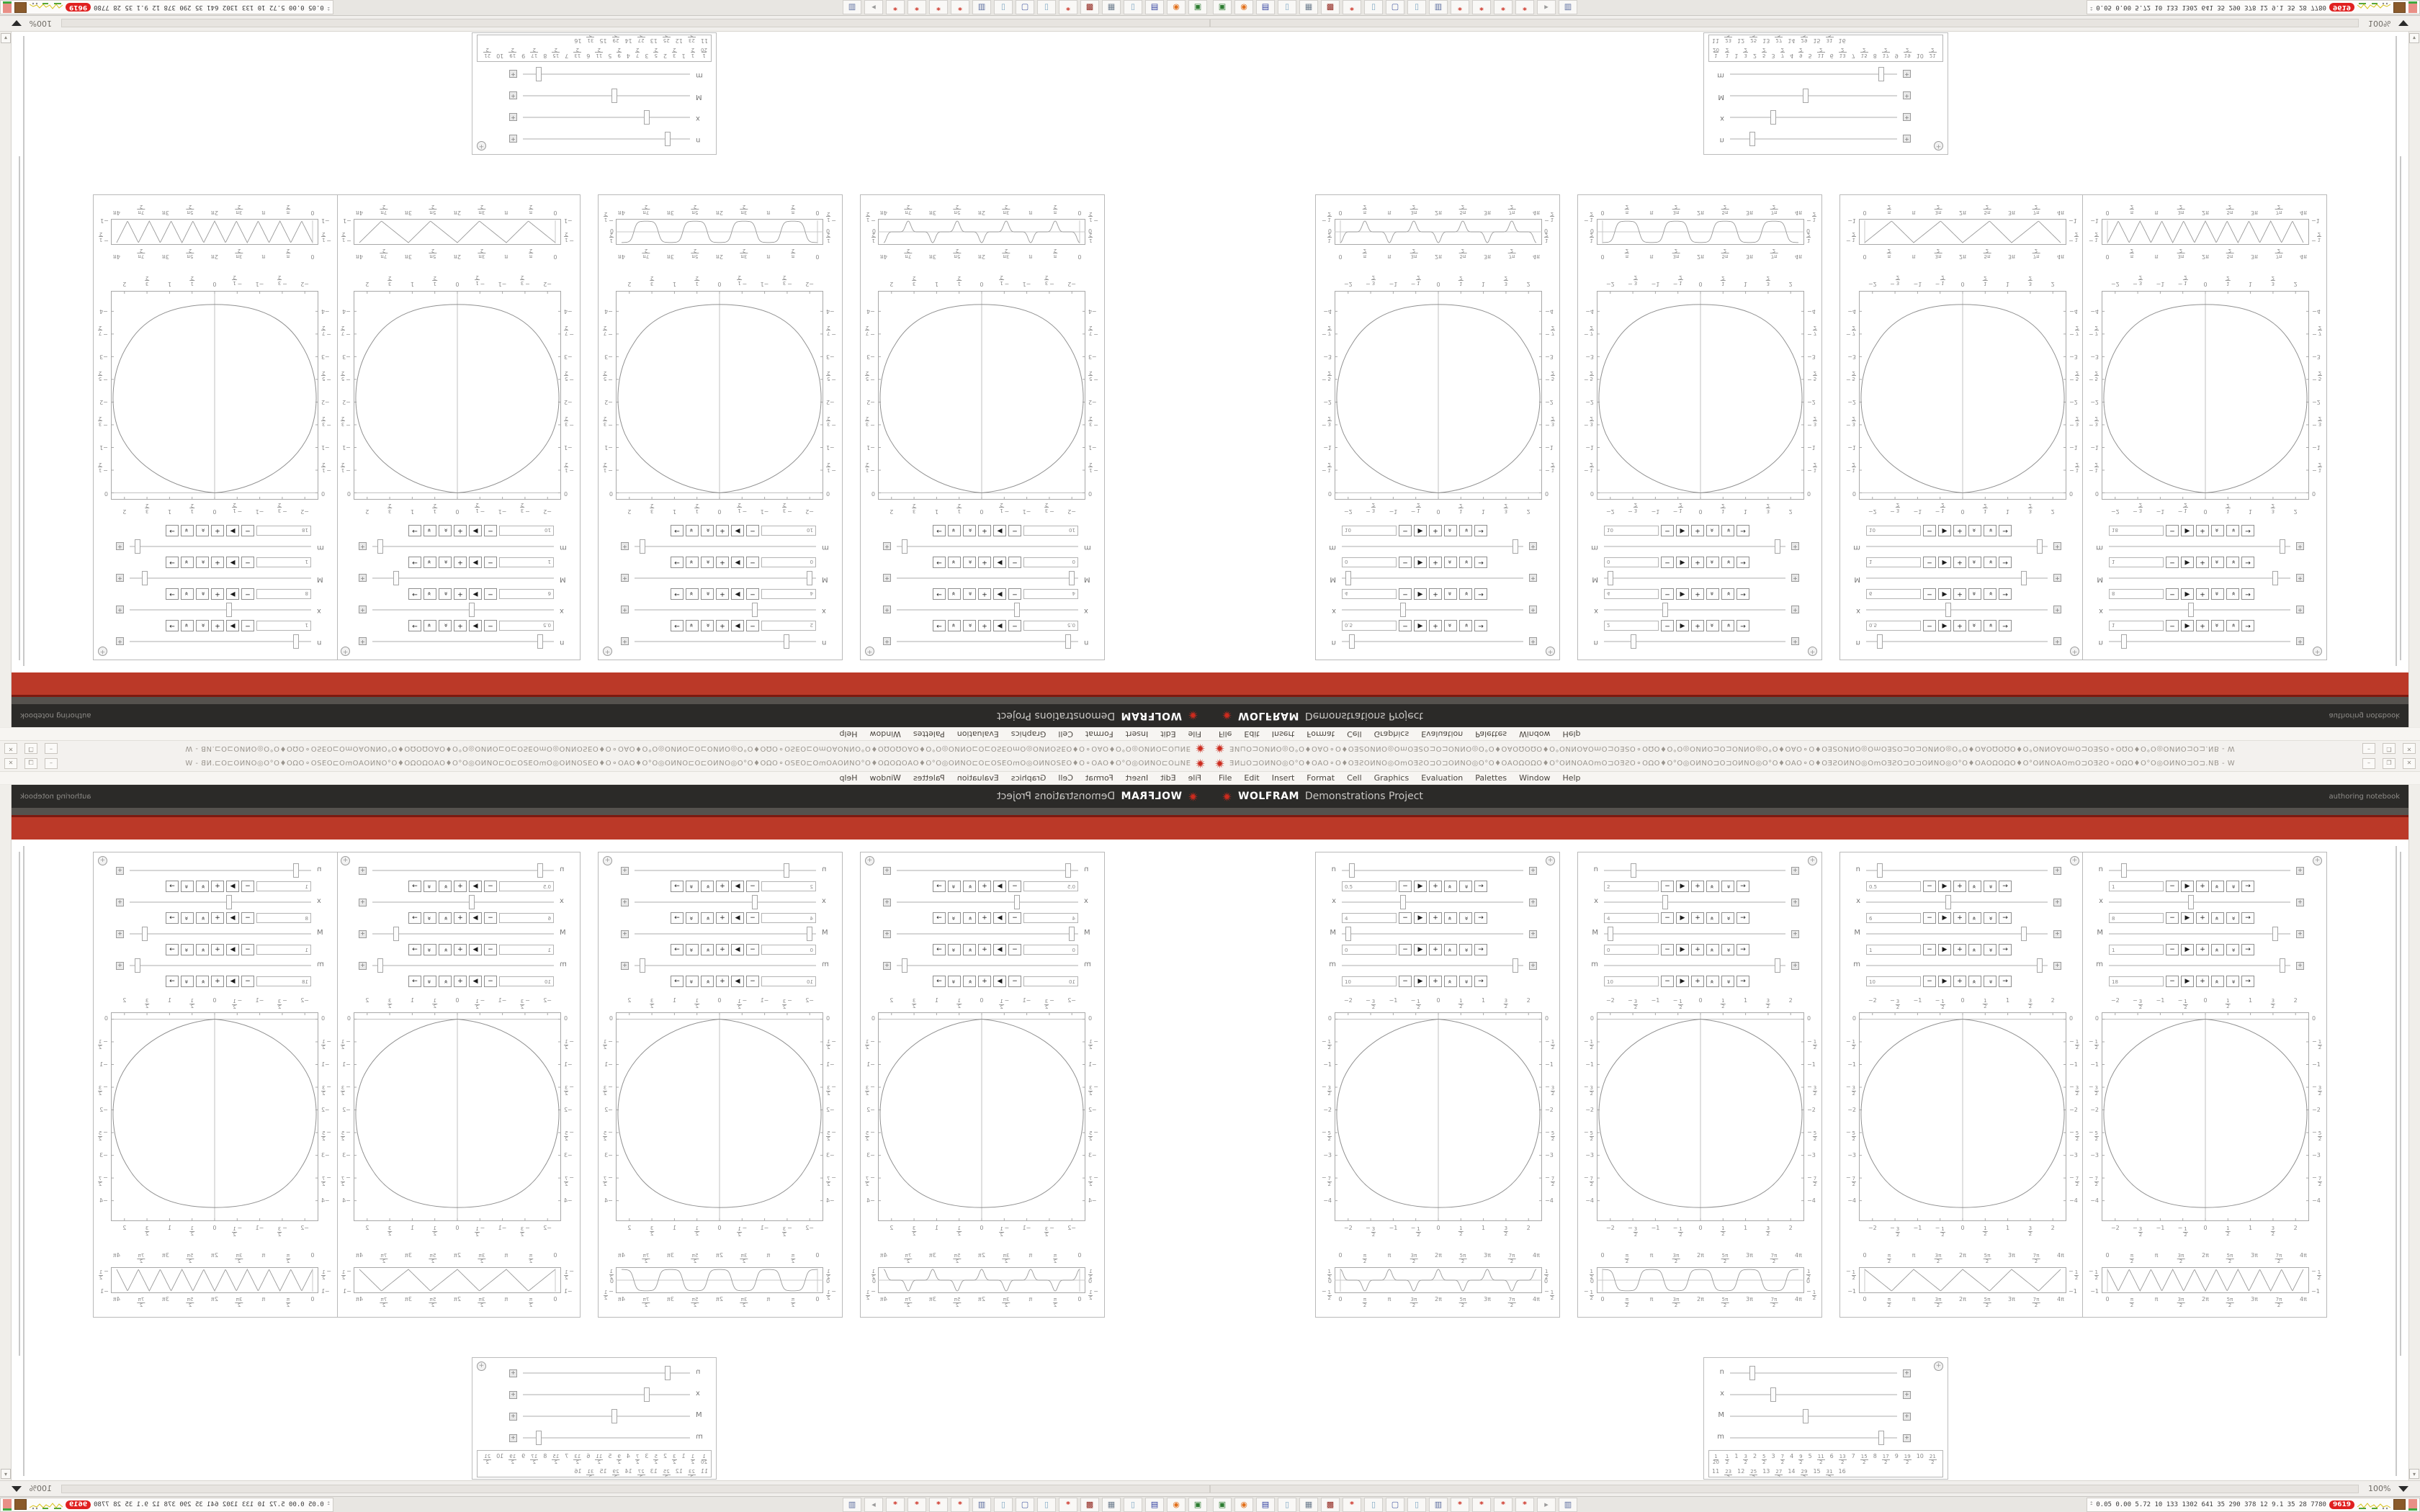  Describe the element at coordinates (788, 918) in the screenshot. I see `value-input: 4` at that location.